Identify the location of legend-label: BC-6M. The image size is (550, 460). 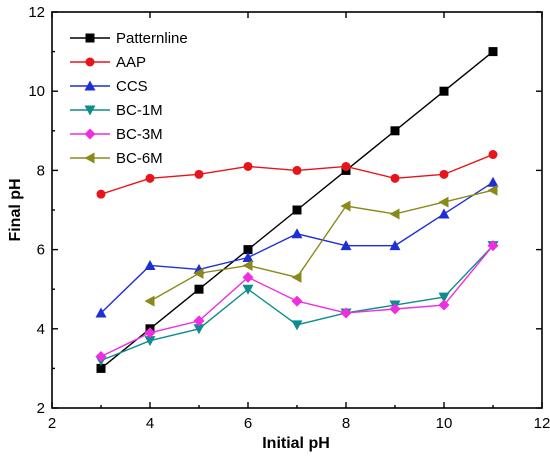
(139, 158).